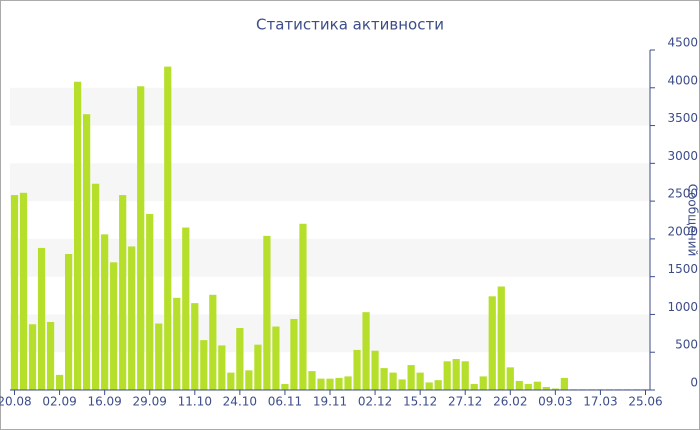 The width and height of the screenshot is (700, 430). I want to click on x-tick-label: 02.12, so click(375, 402).